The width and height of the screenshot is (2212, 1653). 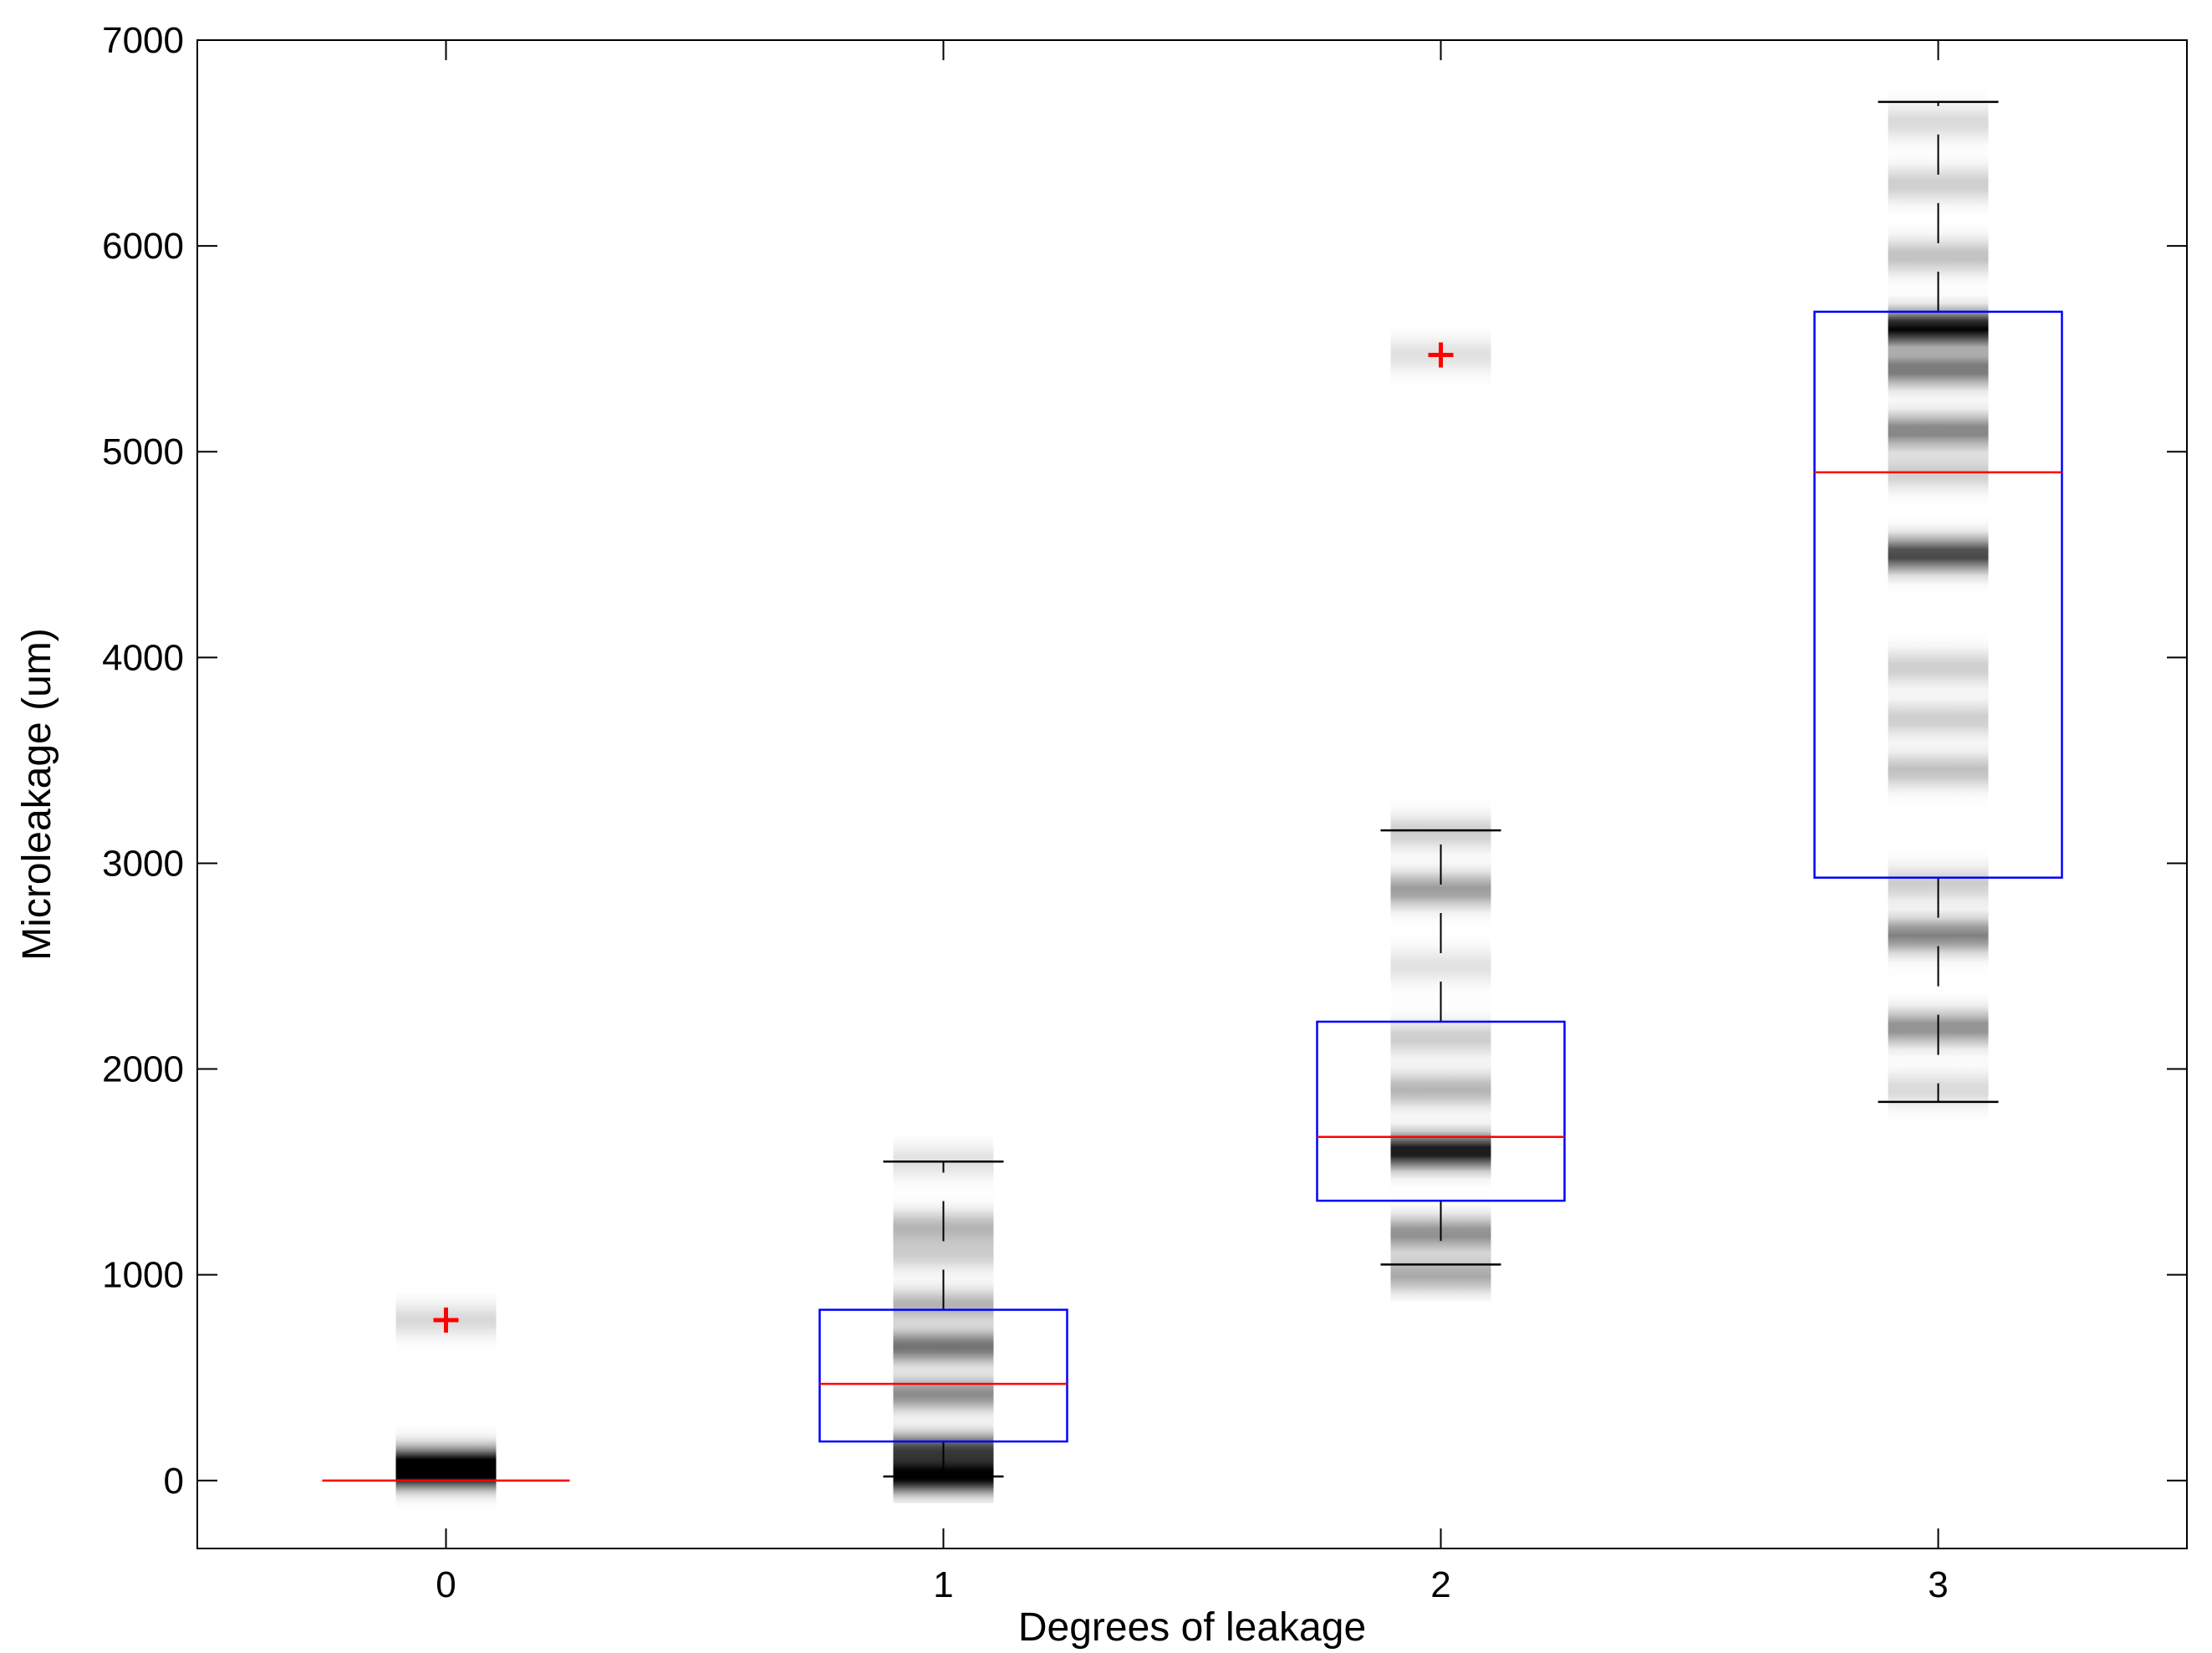 I want to click on y-tick-label: 4000, so click(x=143, y=657).